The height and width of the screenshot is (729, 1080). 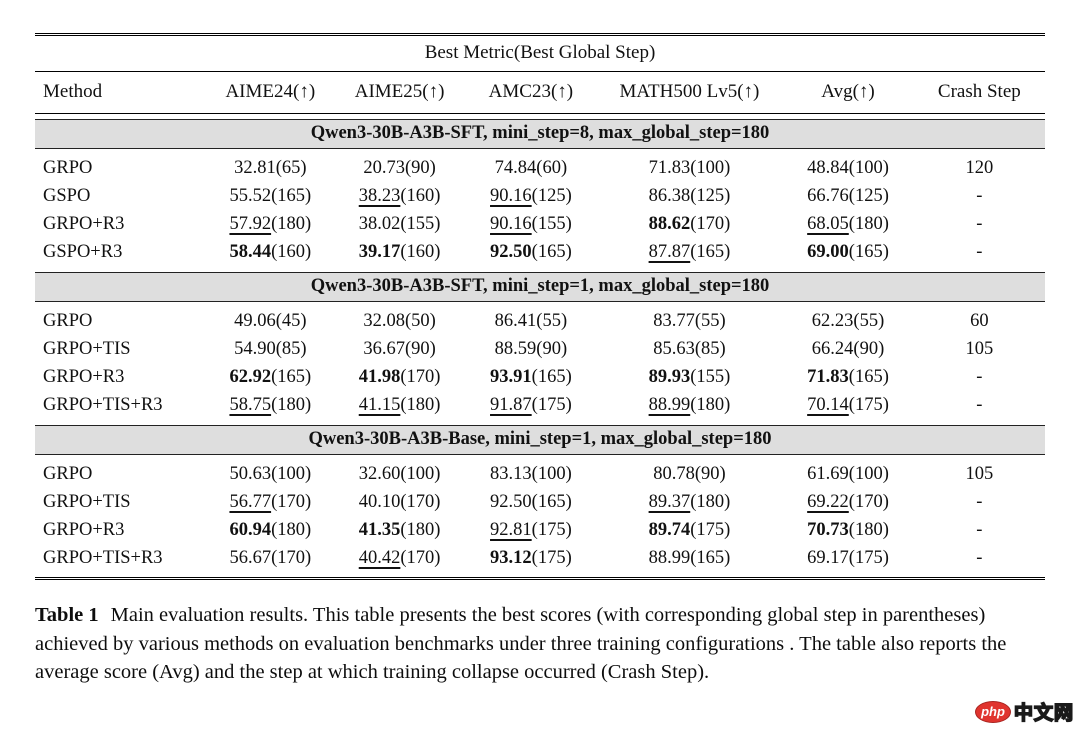 I want to click on score-cell: 86.38(125), so click(x=690, y=197).